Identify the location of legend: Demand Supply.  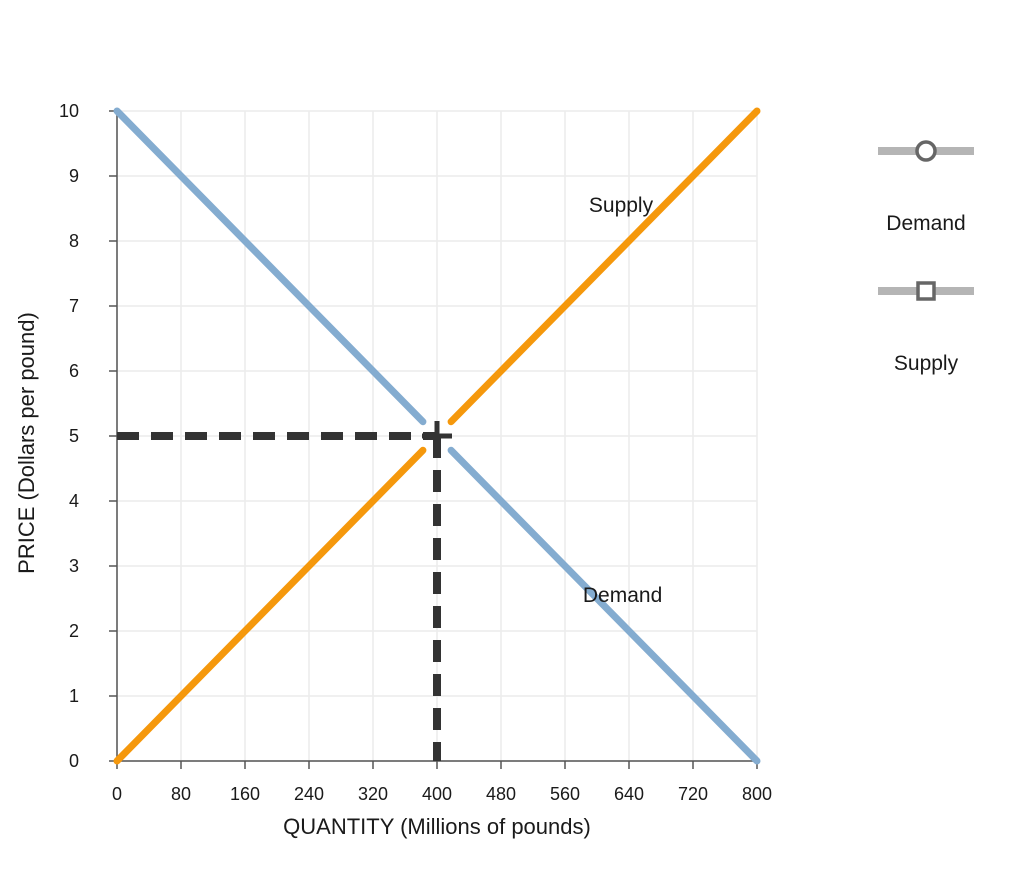
(926, 257).